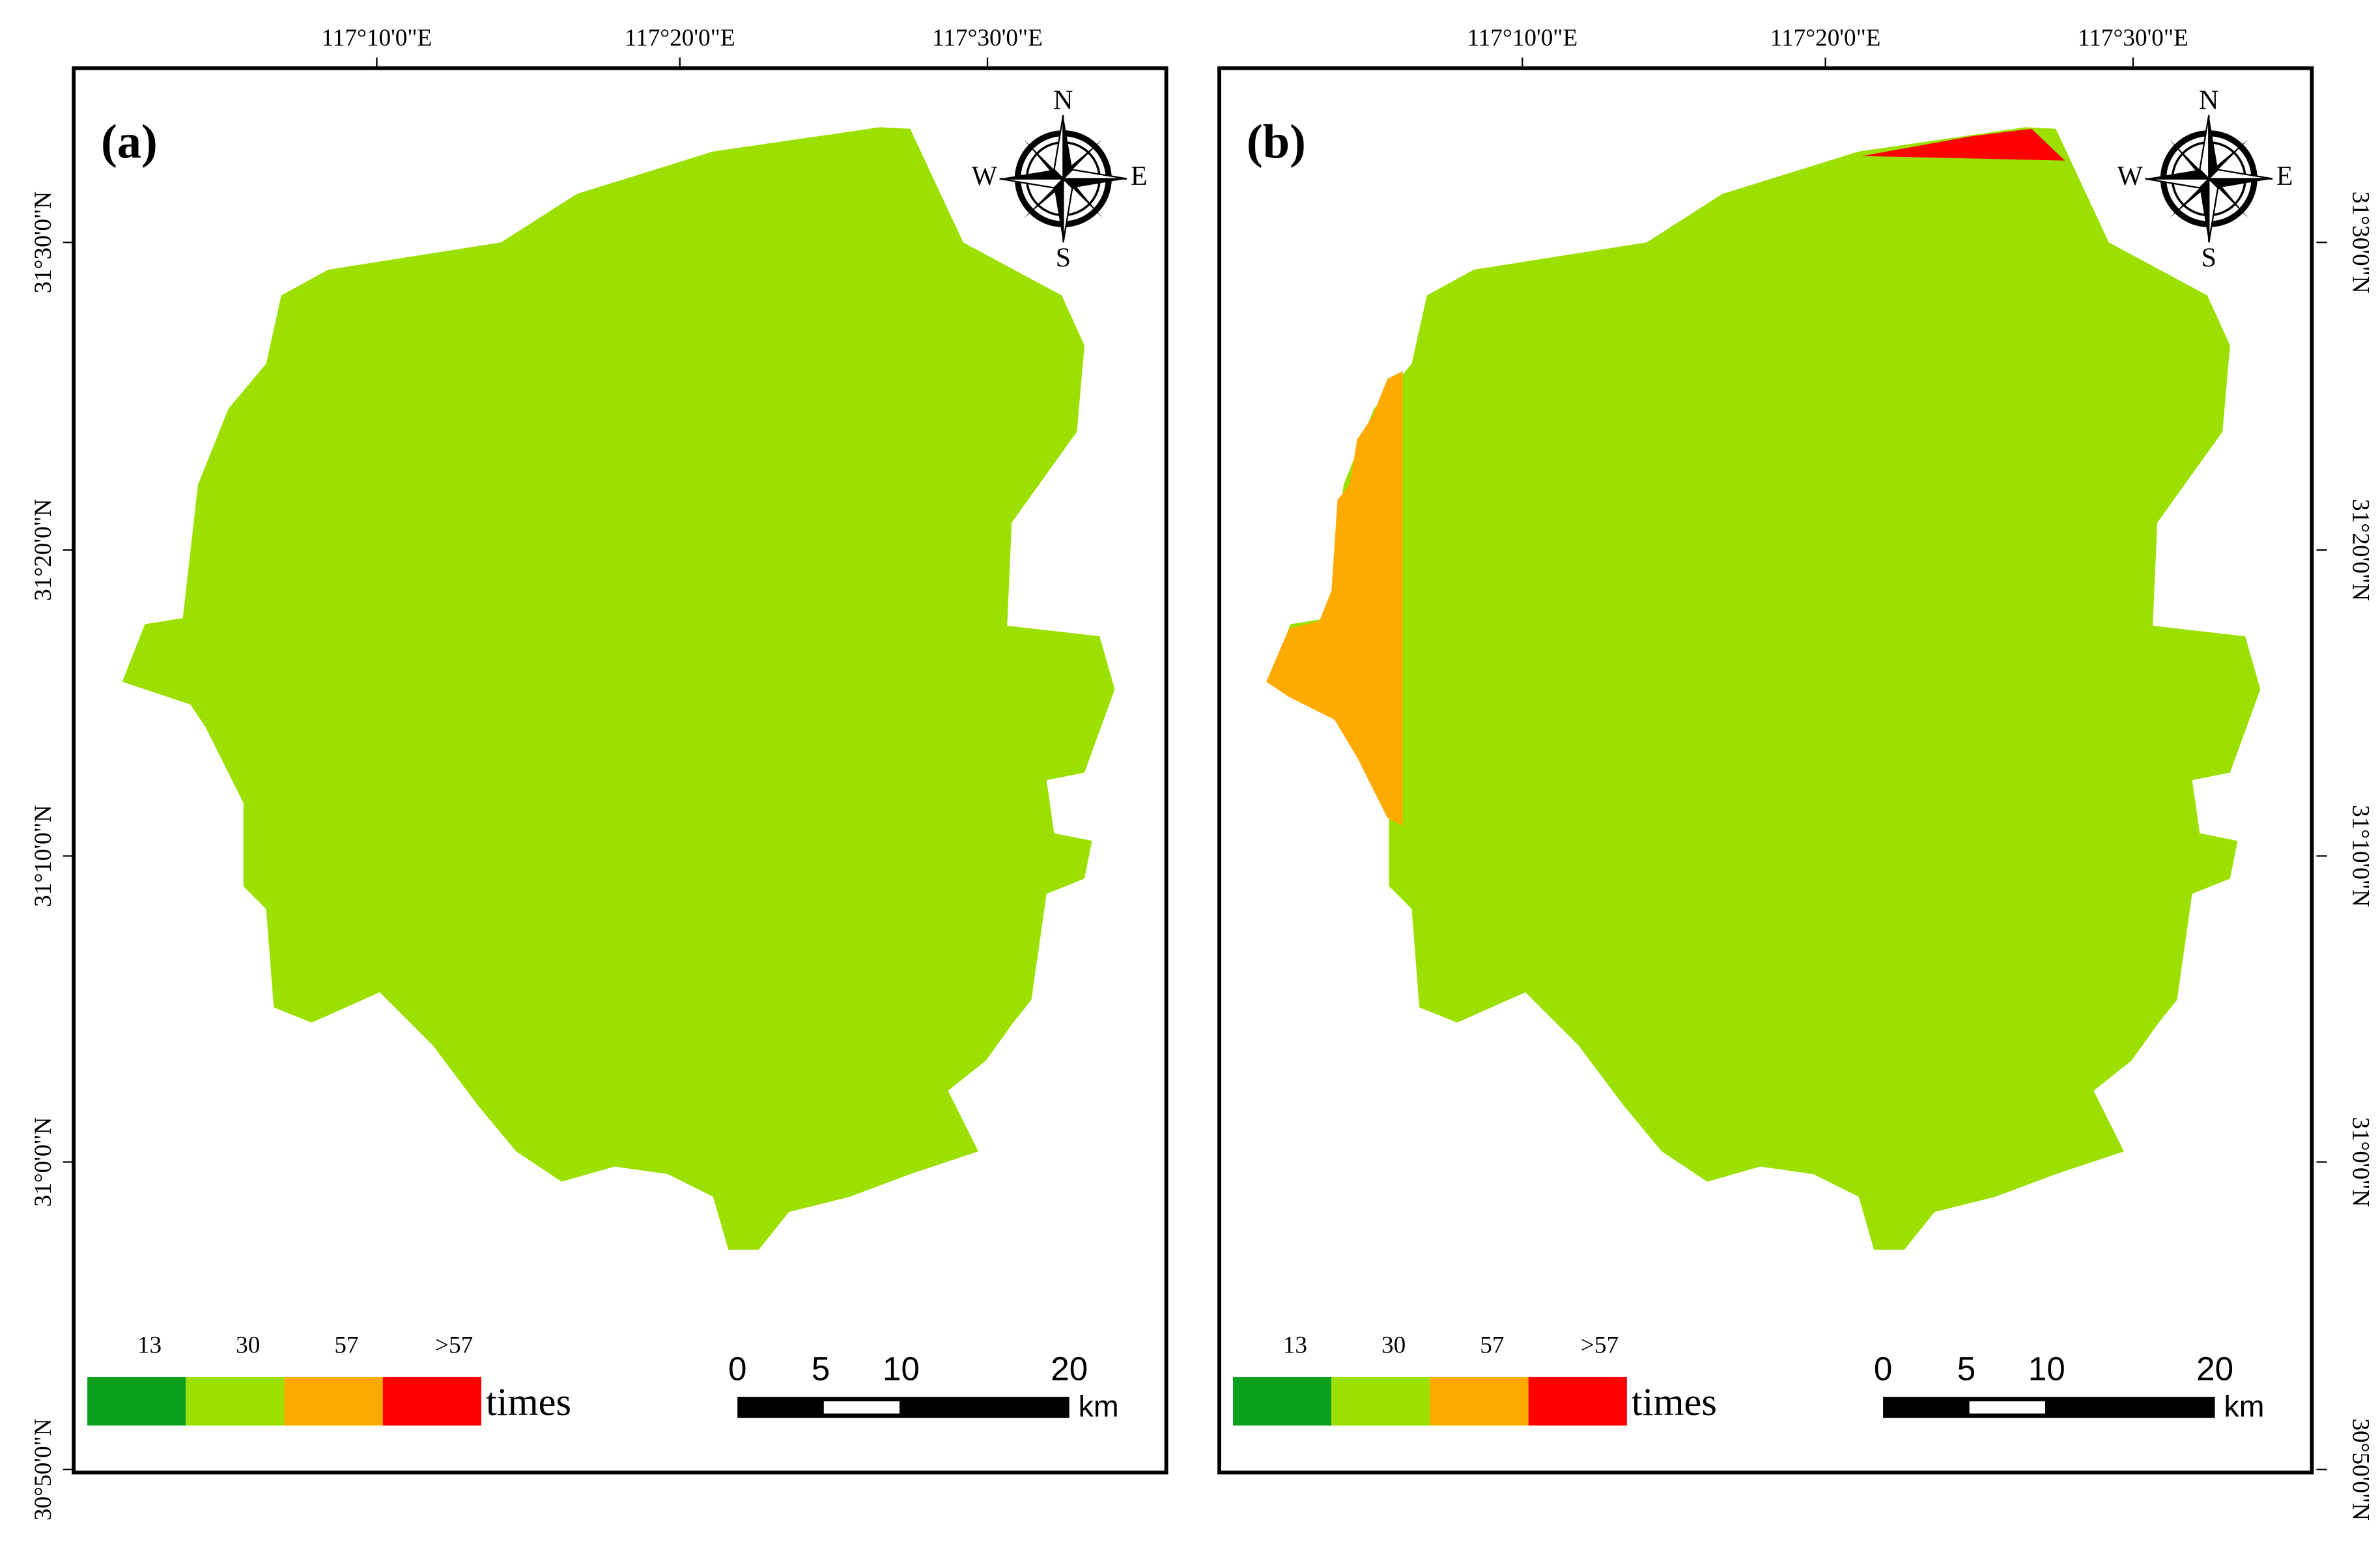 This screenshot has width=2378, height=1568. I want to click on region-orange, so click(1334, 599).